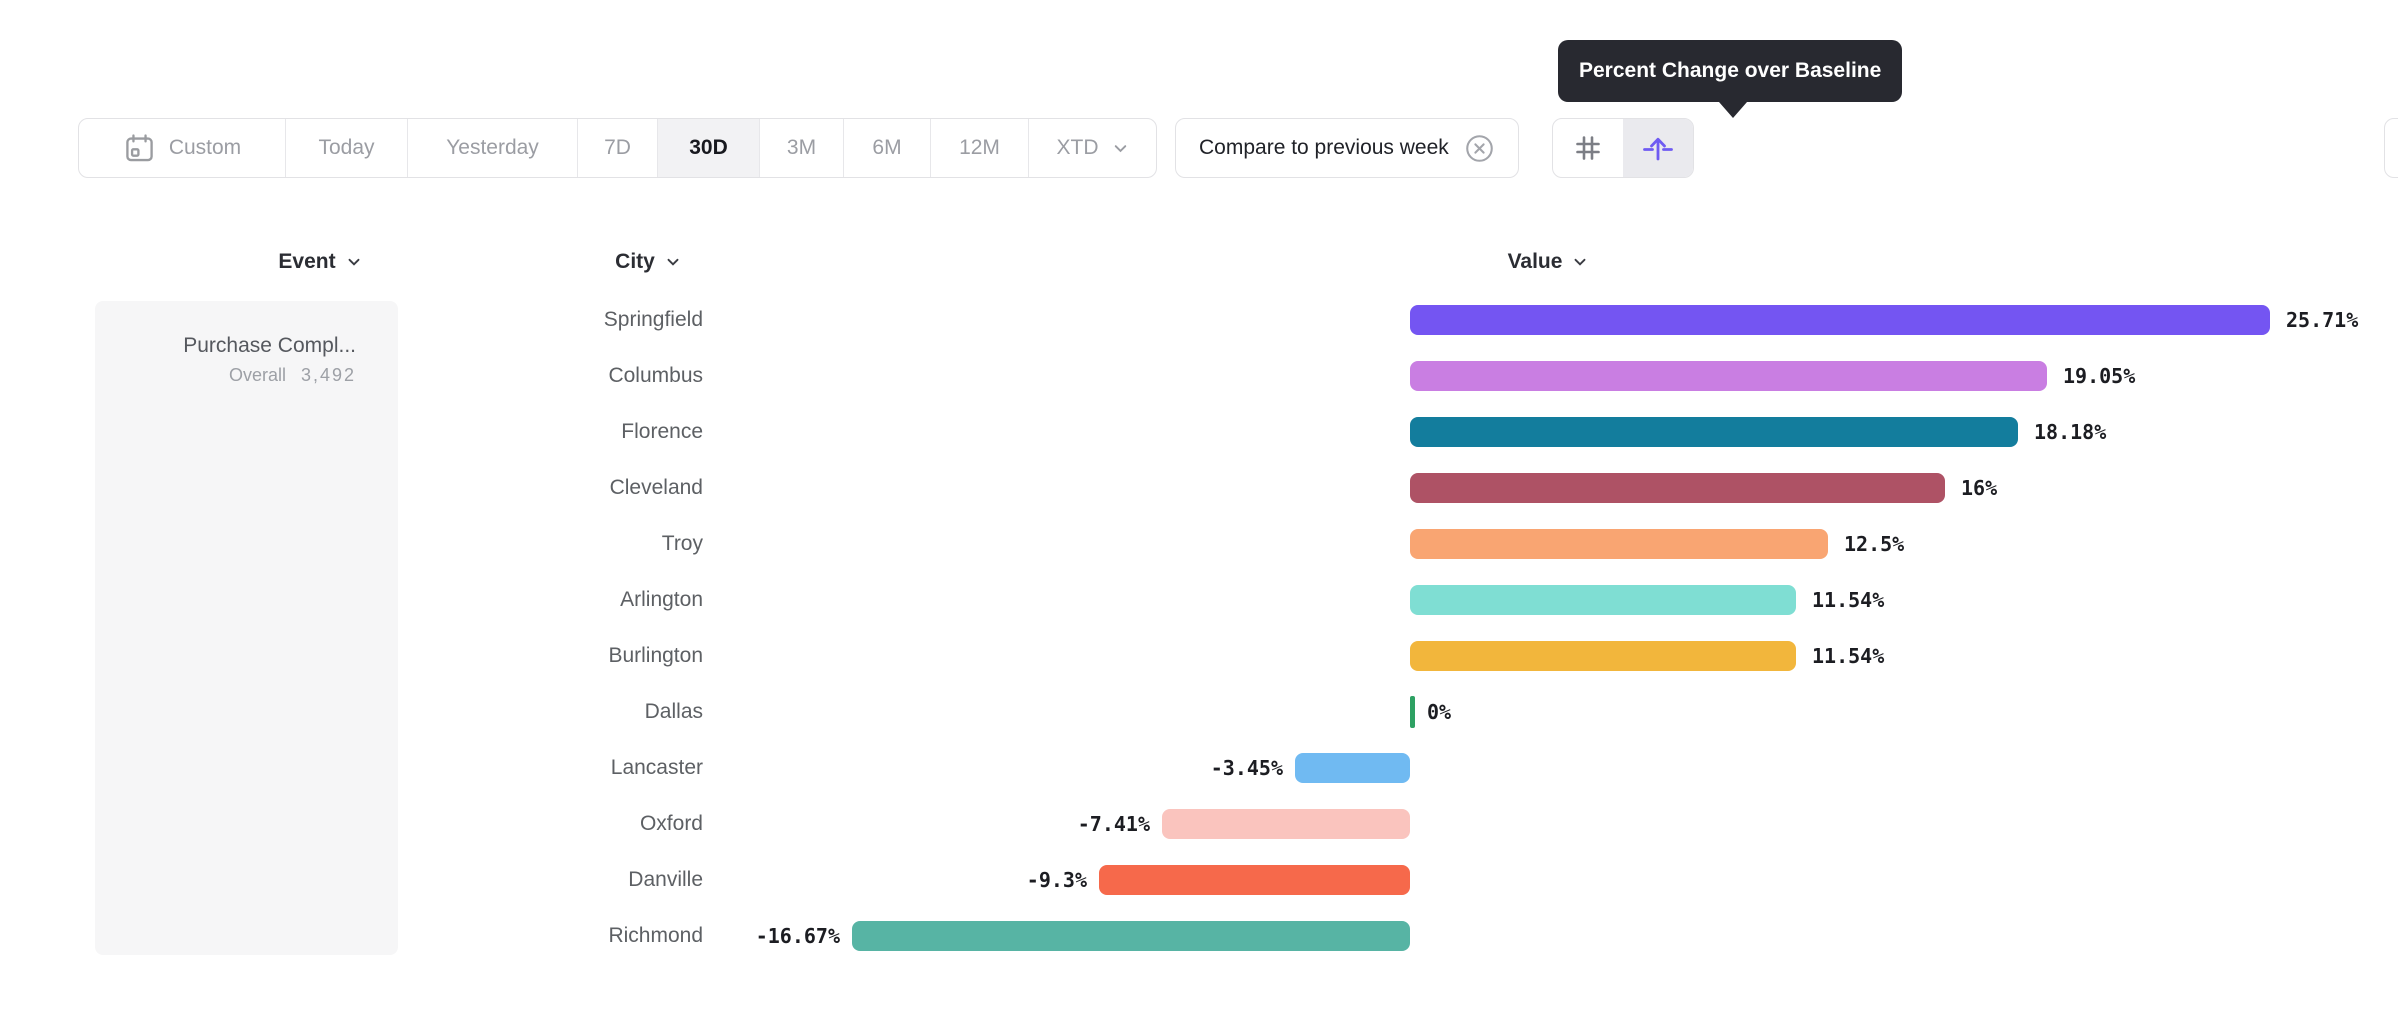 This screenshot has height=1022, width=2398. I want to click on value-label: 19.05%, so click(2099, 376).